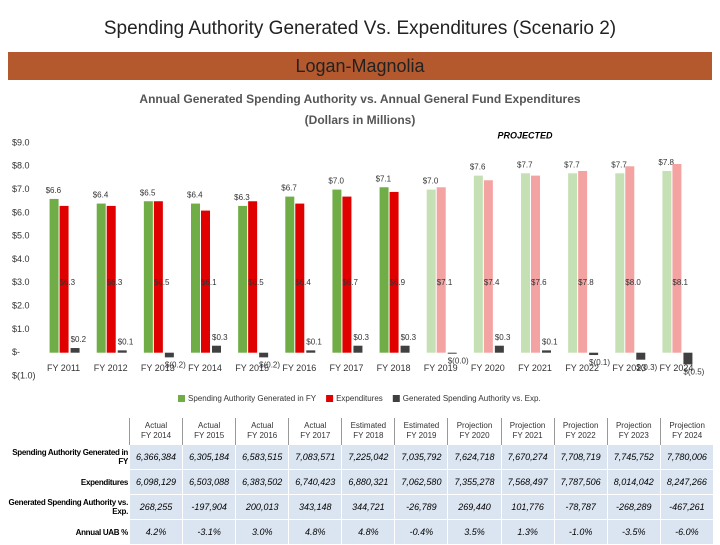 This screenshot has width=720, height=545. Describe the element at coordinates (209, 435) in the screenshot. I see `column-year: FY 2015` at that location.